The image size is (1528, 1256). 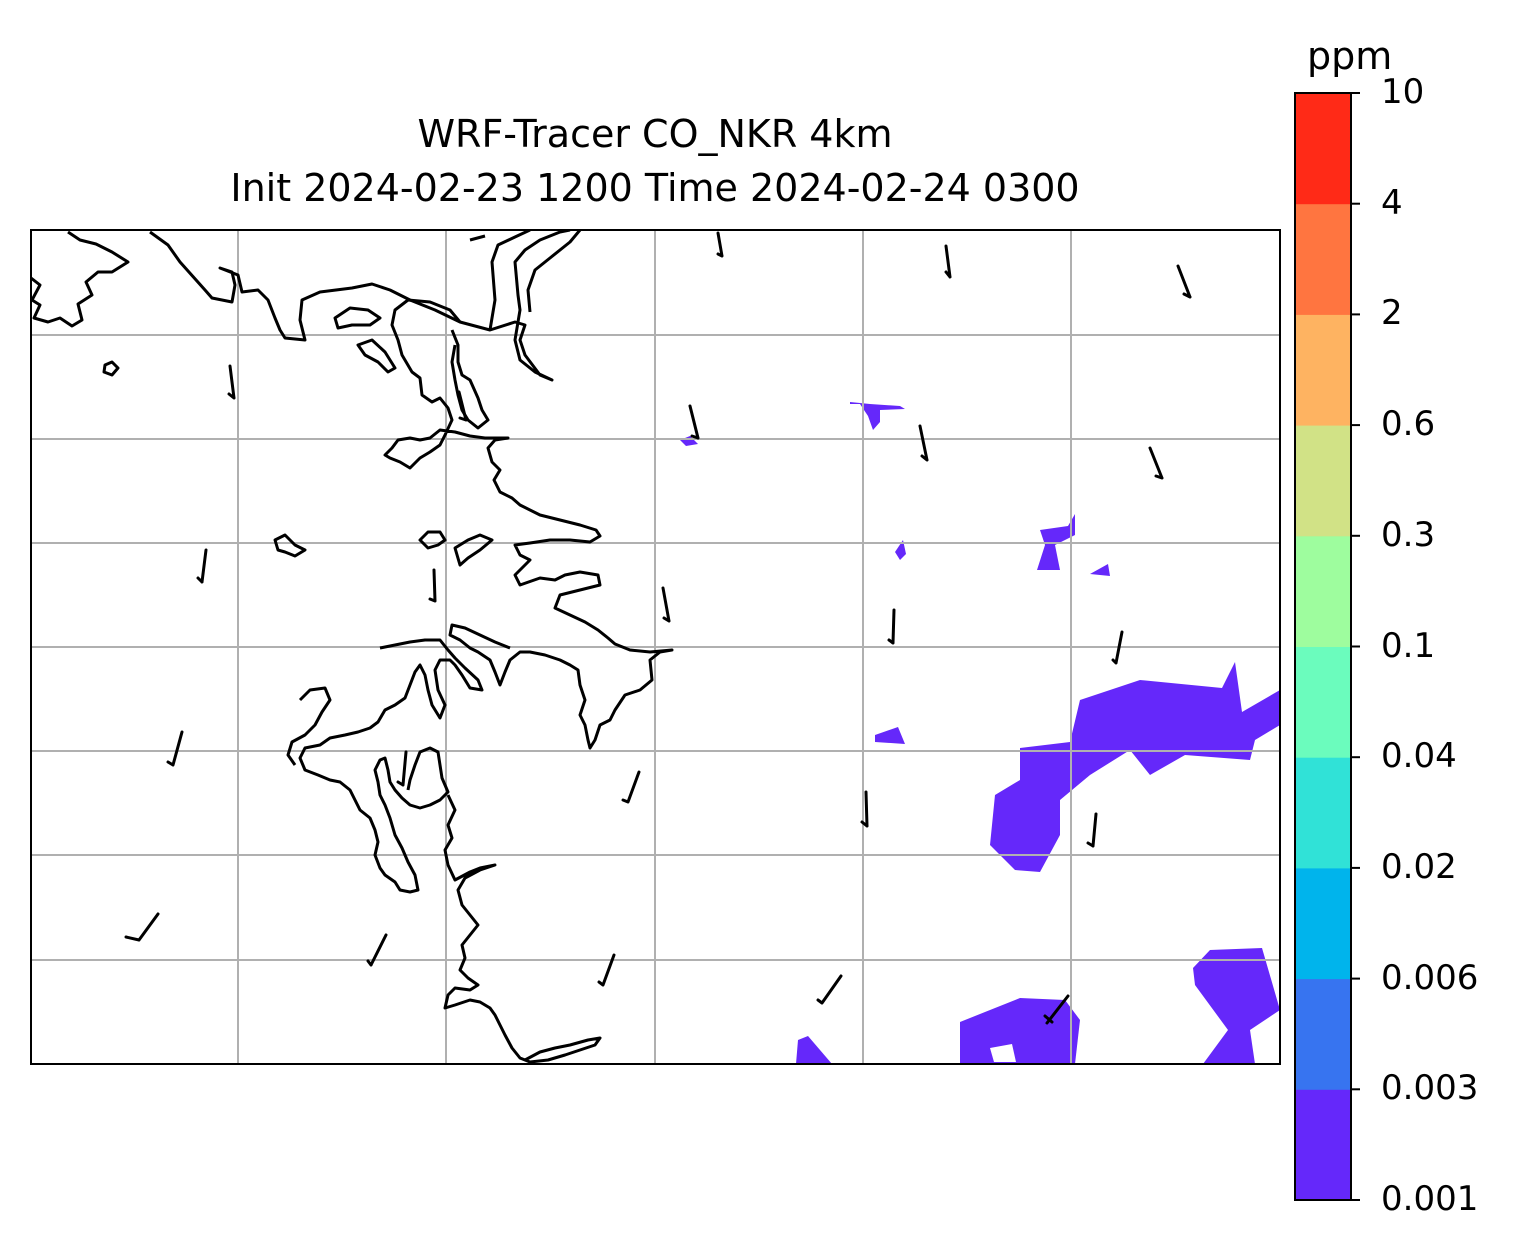 What do you see at coordinates (1408, 424) in the screenshot?
I see `colorbar-tick-label: 0.6` at bounding box center [1408, 424].